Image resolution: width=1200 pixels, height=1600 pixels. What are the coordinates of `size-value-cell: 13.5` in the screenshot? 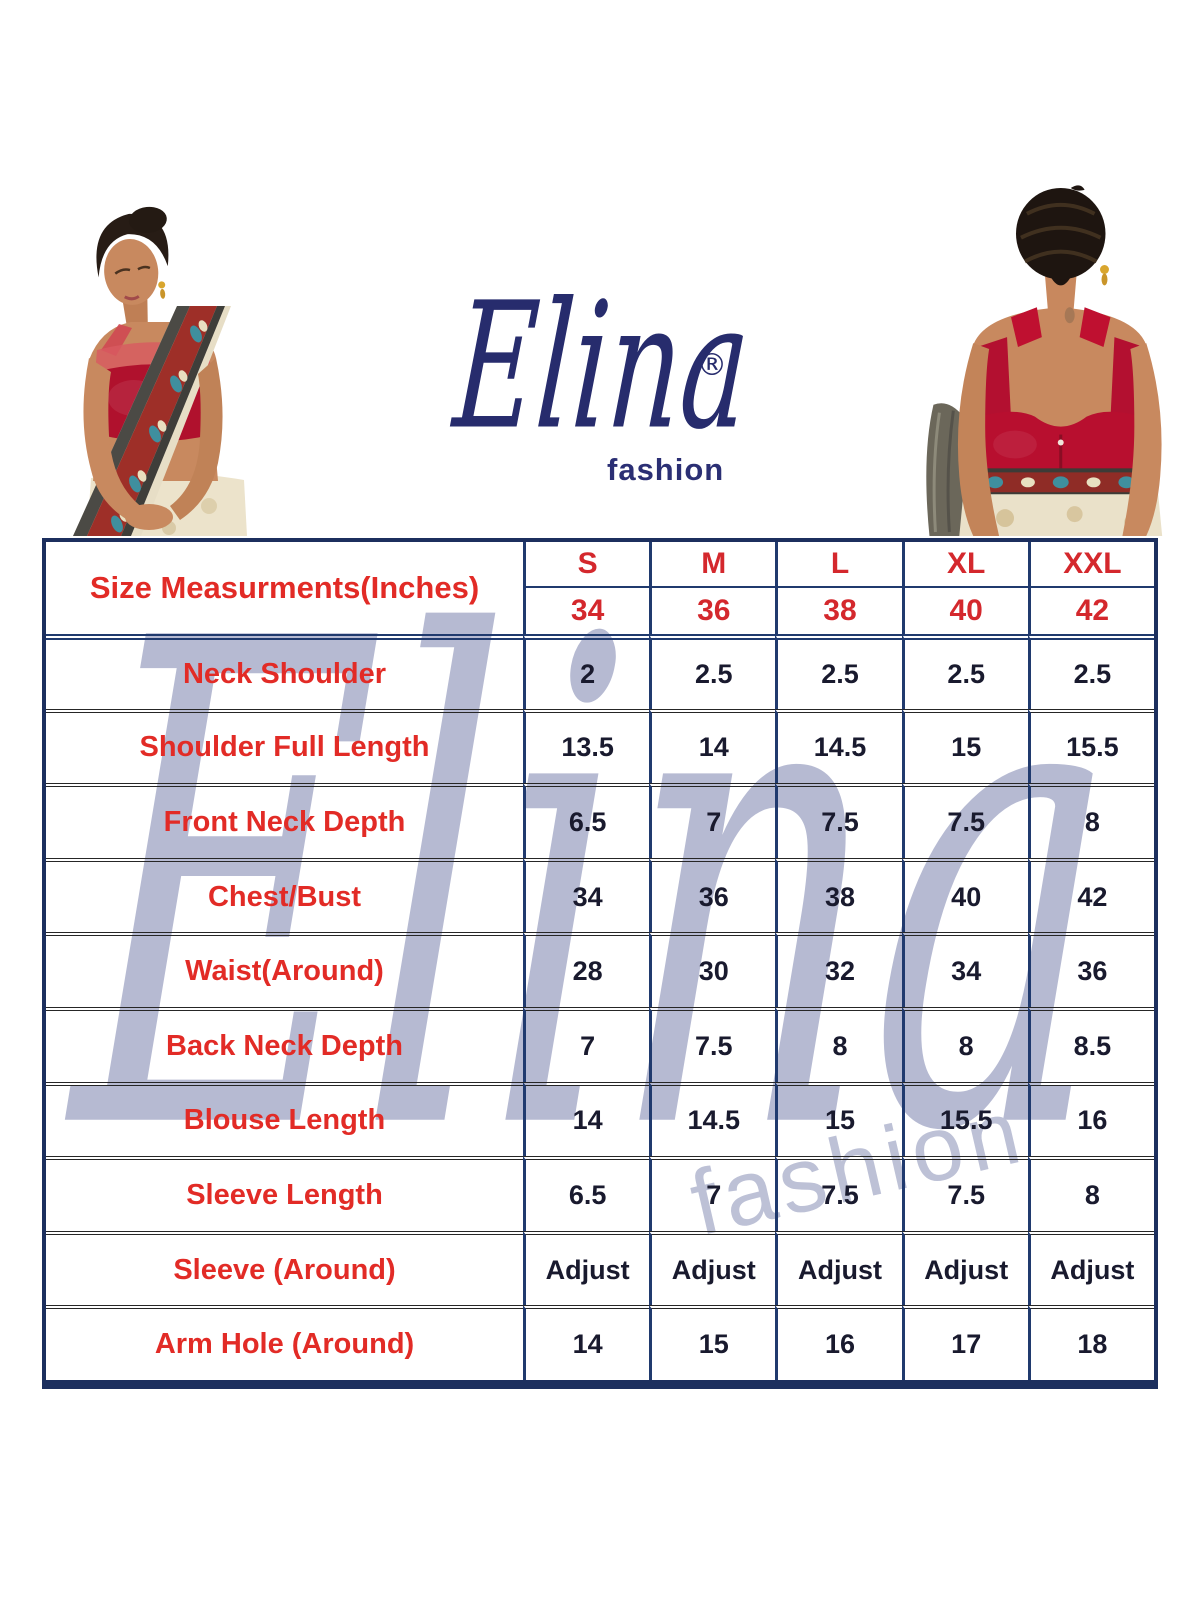 It's located at (586, 746).